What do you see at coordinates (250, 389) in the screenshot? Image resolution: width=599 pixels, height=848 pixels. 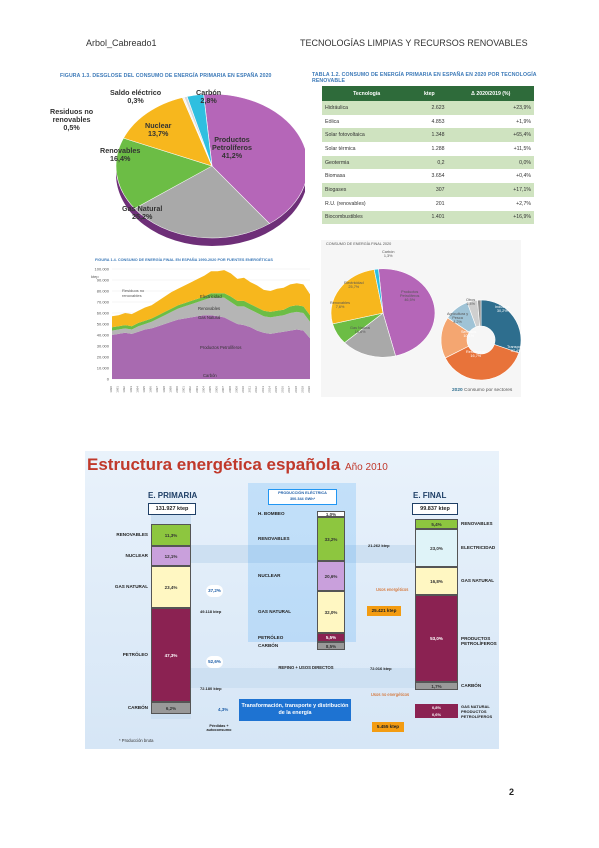 I see `fig14-x-tick: 2011` at bounding box center [250, 389].